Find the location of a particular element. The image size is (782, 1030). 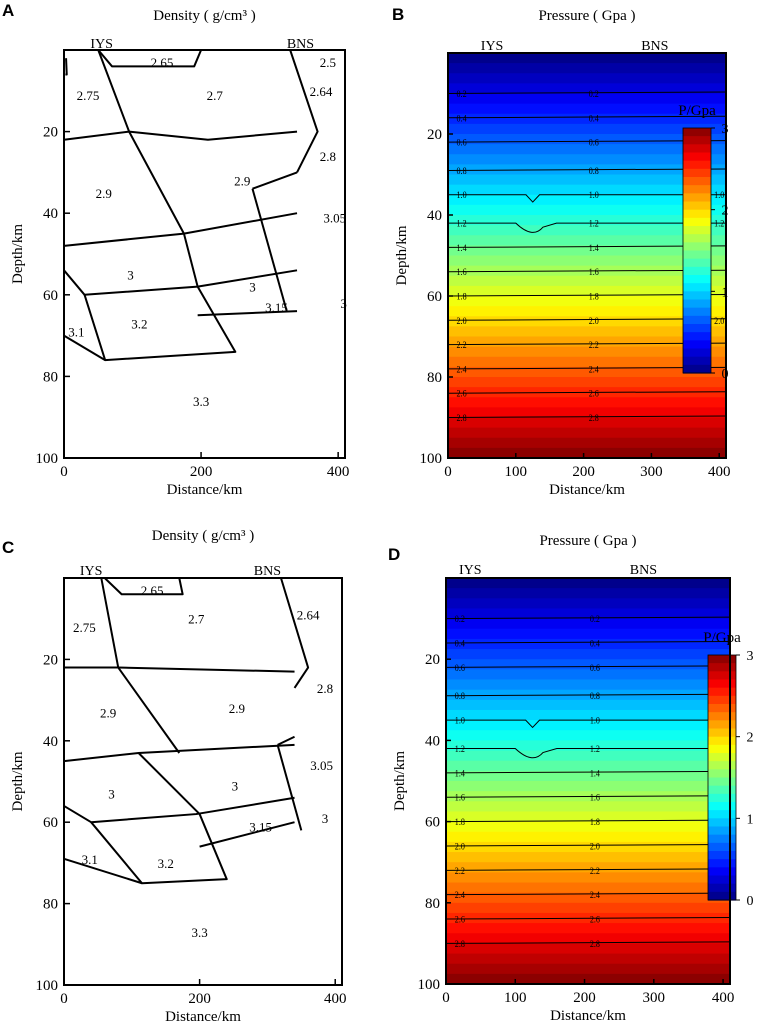

contour-label: 2.2 is located at coordinates (462, 344).